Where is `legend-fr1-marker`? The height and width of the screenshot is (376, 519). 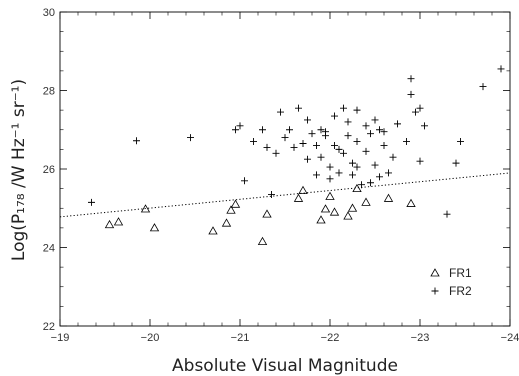
legend-fr1-marker is located at coordinates (435, 272).